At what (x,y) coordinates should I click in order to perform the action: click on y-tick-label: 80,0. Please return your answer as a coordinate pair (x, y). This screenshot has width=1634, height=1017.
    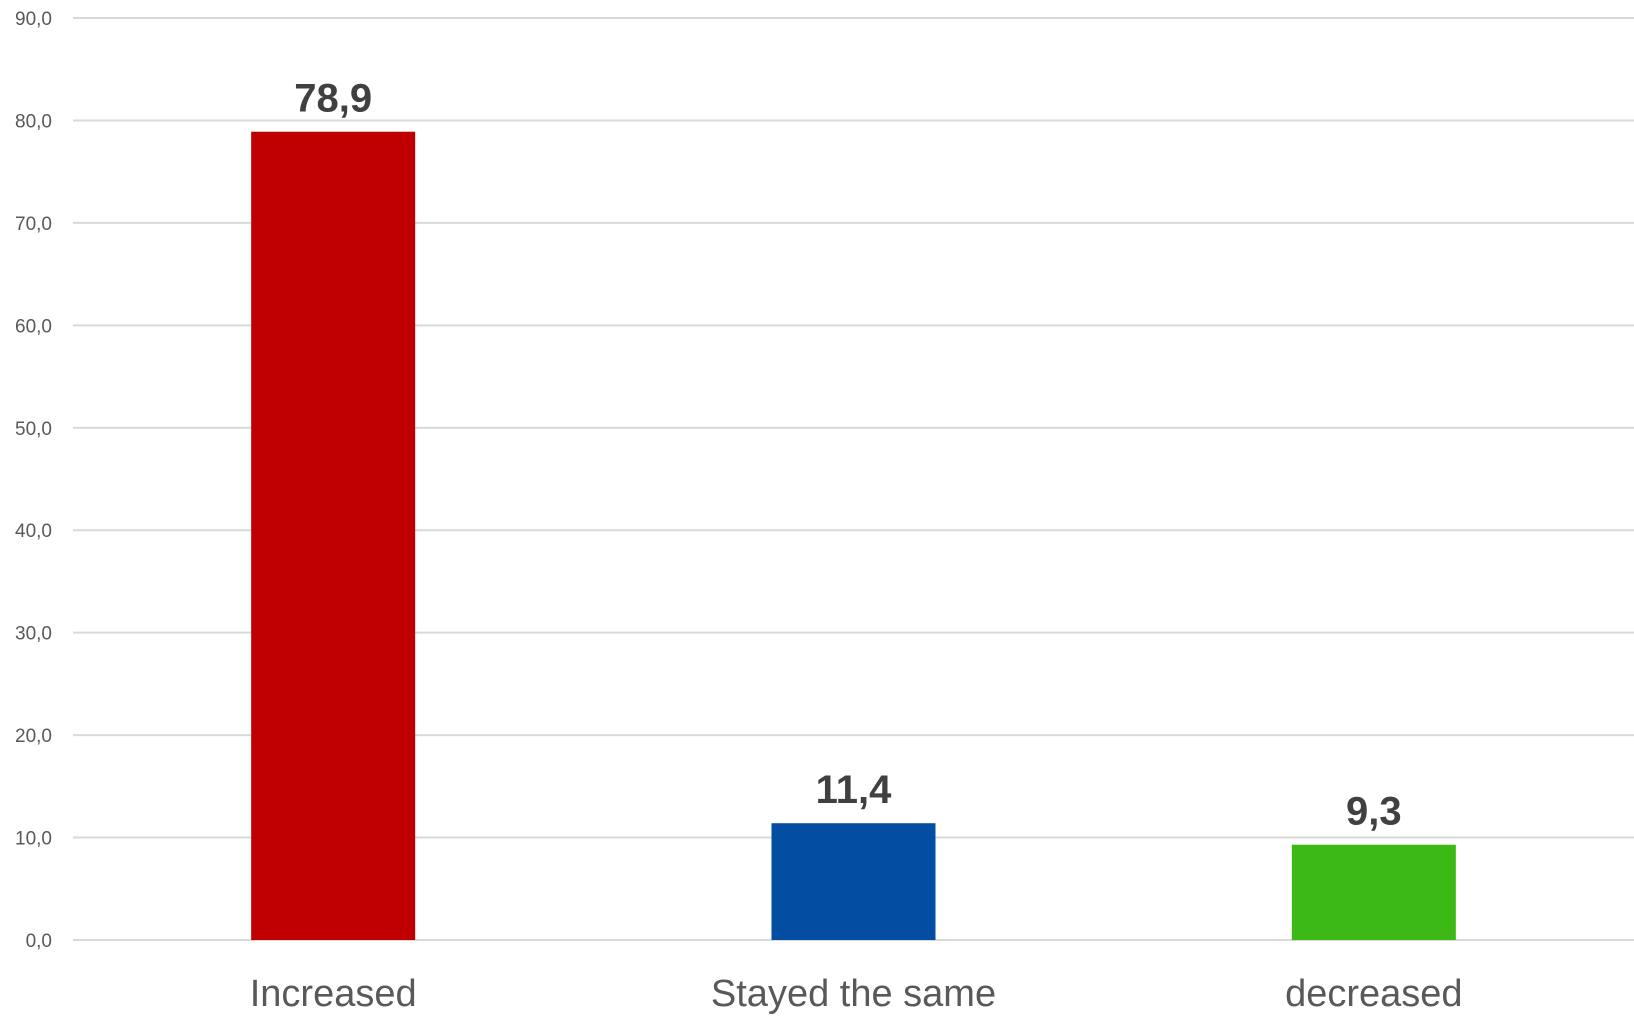
    Looking at the image, I should click on (33, 121).